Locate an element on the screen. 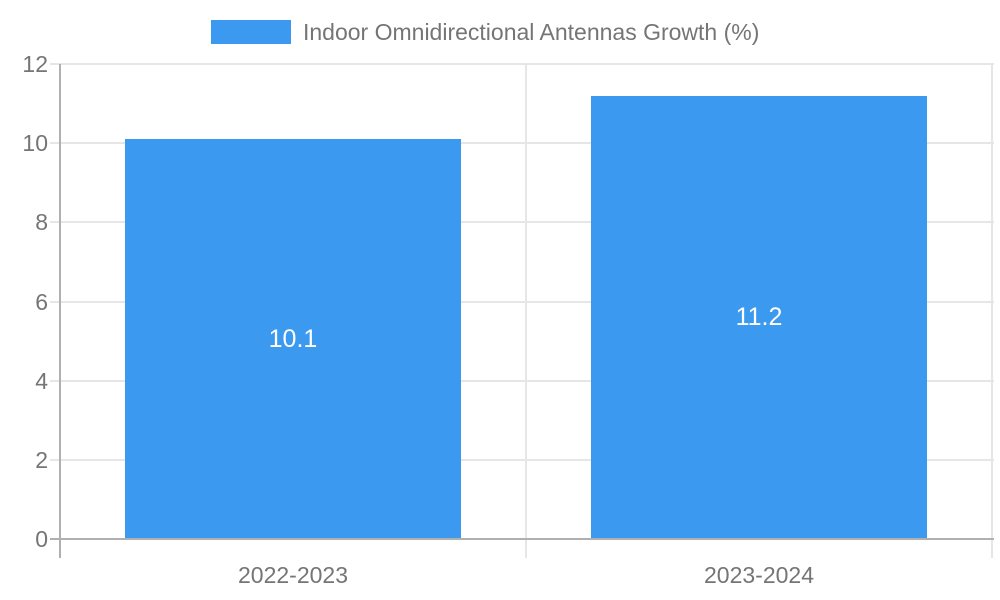  y-axis-tick-label: 10 is located at coordinates (35, 143).